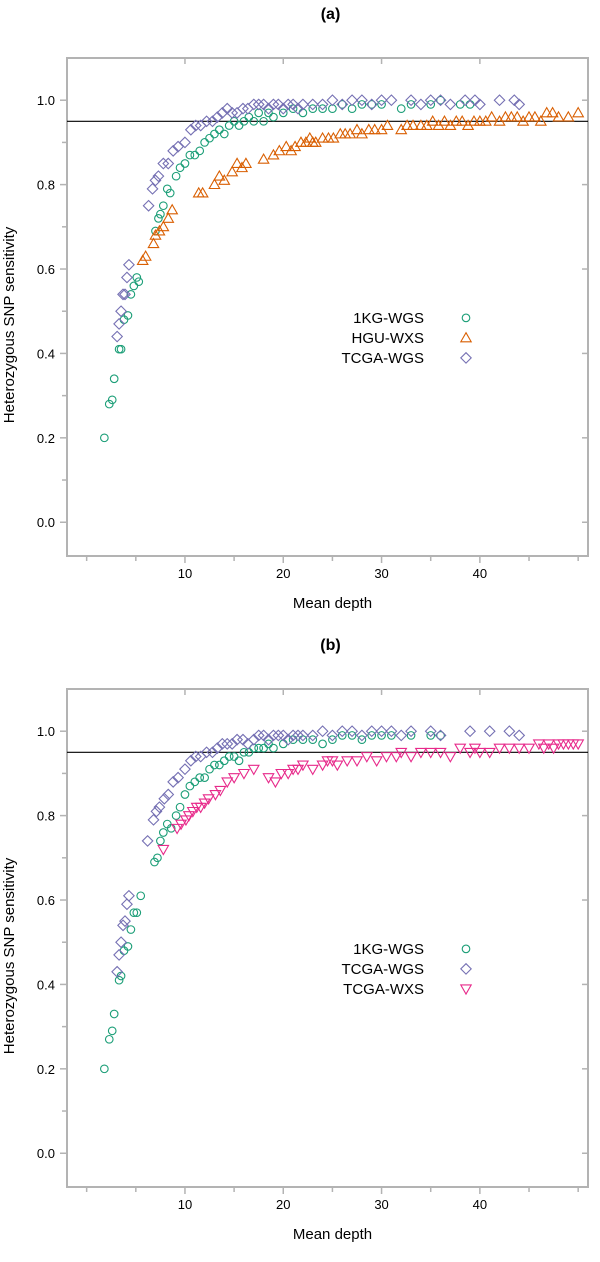 This screenshot has width=600, height=1262. Describe the element at coordinates (466, 337) in the screenshot. I see `legend-marker-hgu-wxs` at that location.